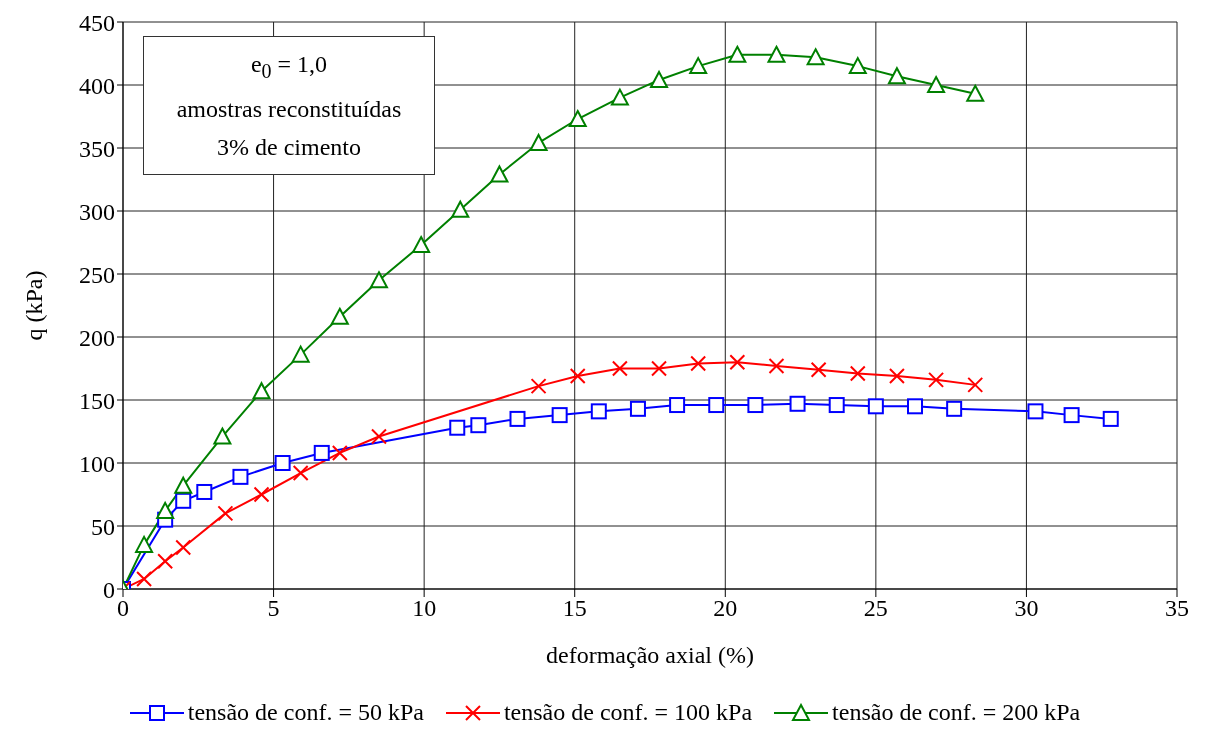 The height and width of the screenshot is (736, 1215). What do you see at coordinates (97, 337) in the screenshot?
I see `y-tick-label: 200` at bounding box center [97, 337].